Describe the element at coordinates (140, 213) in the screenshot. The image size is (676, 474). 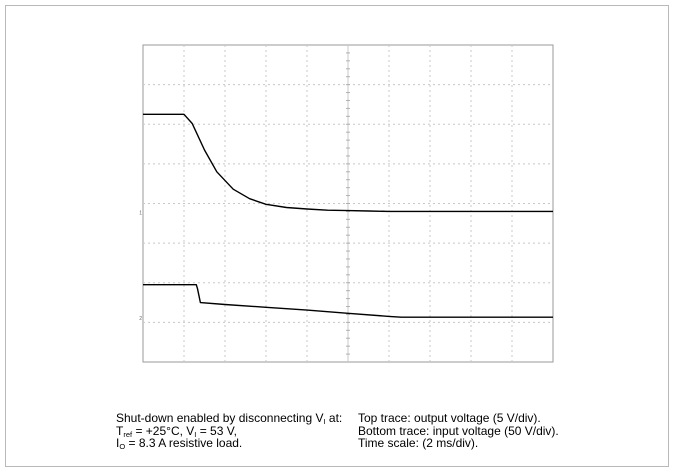
I see `ground-marker: 1` at that location.